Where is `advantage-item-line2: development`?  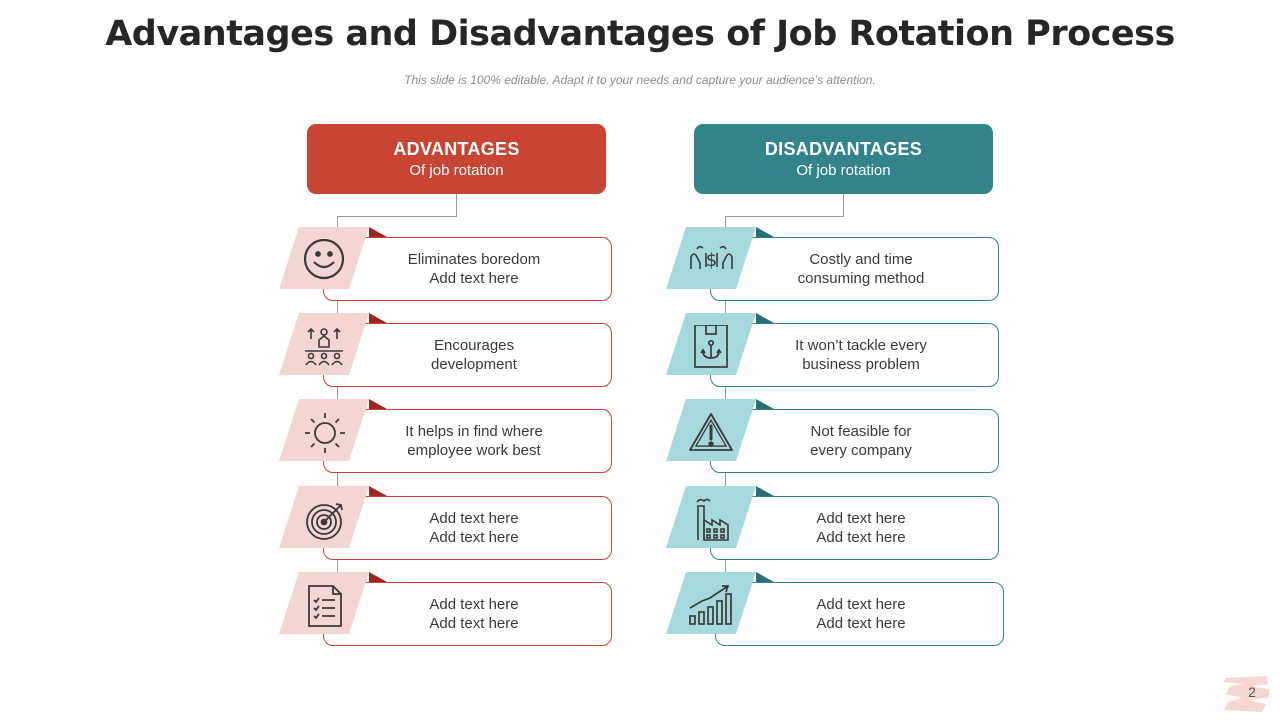
advantage-item-line2: development is located at coordinates (474, 364).